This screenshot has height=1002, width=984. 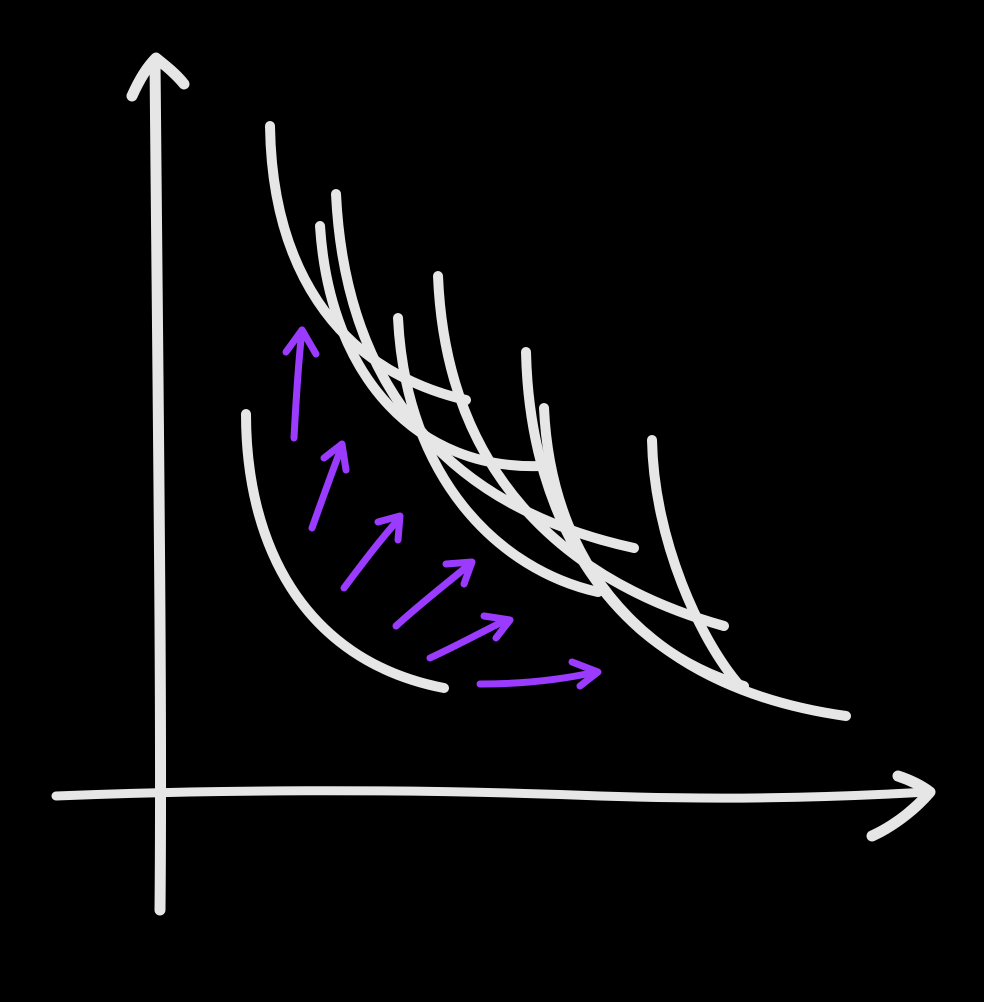 I want to click on y-axis-line, so click(x=158, y=485).